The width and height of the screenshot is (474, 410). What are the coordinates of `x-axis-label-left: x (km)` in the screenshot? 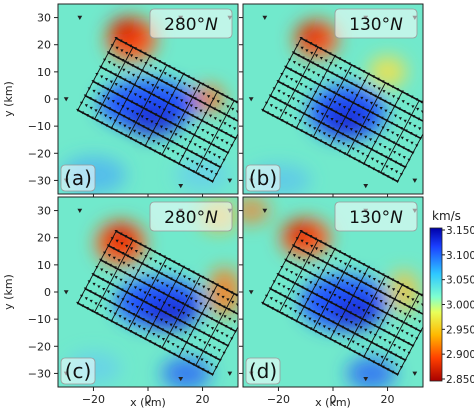 It's located at (148, 402).